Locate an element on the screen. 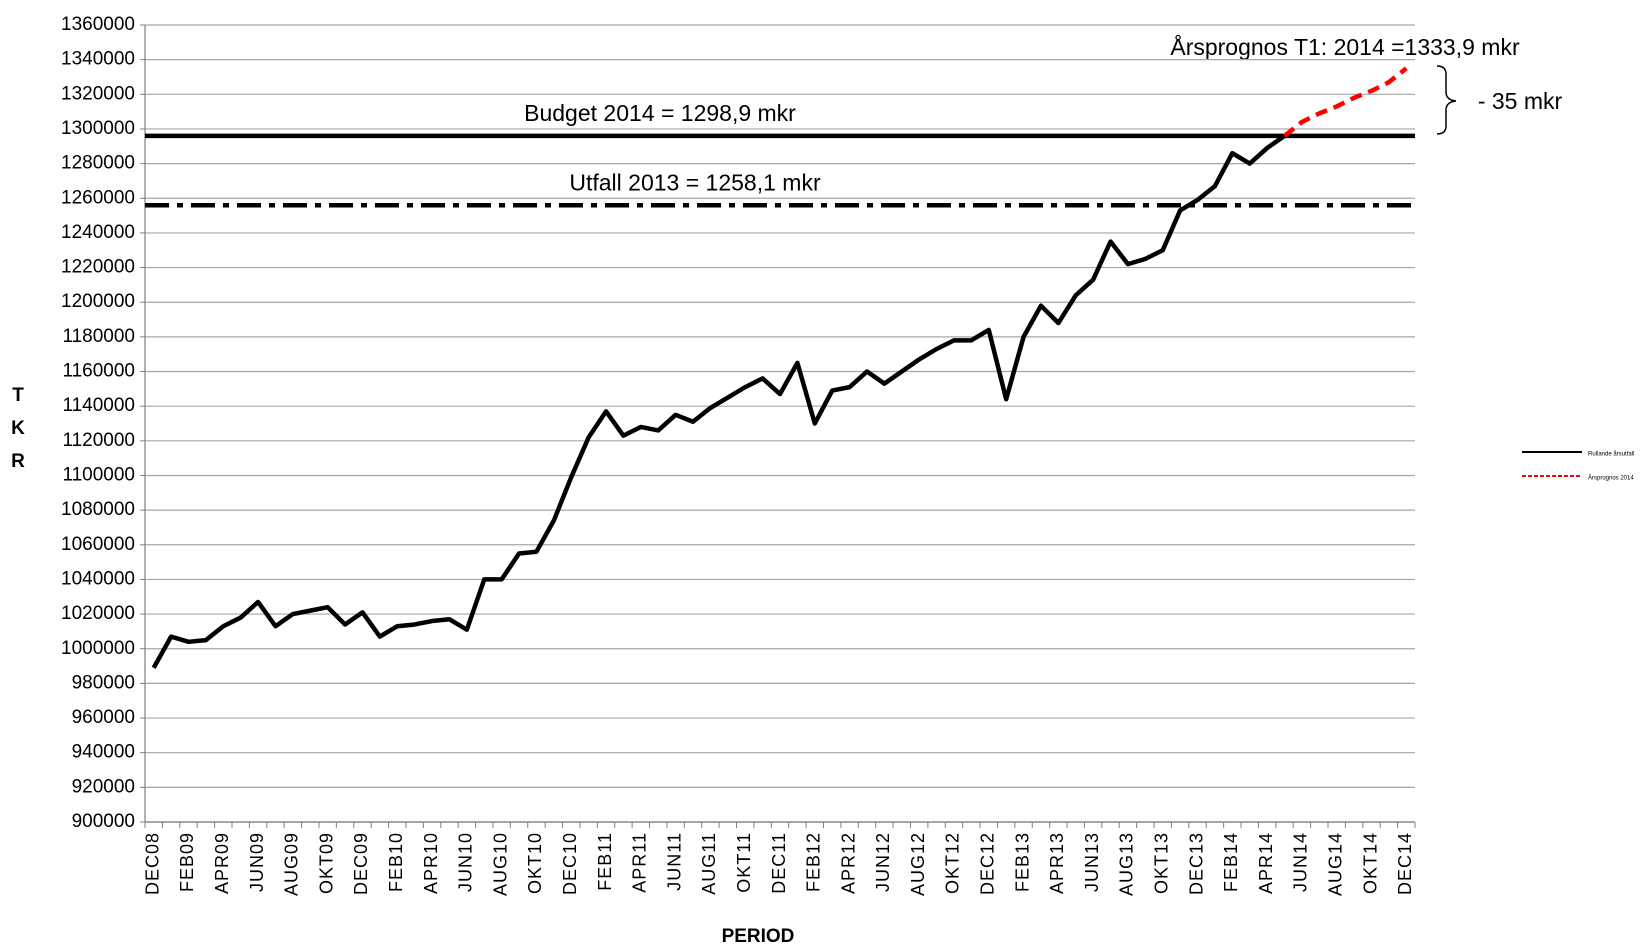 The image size is (1642, 948). x-tick-label: OKT11 is located at coordinates (744, 862).